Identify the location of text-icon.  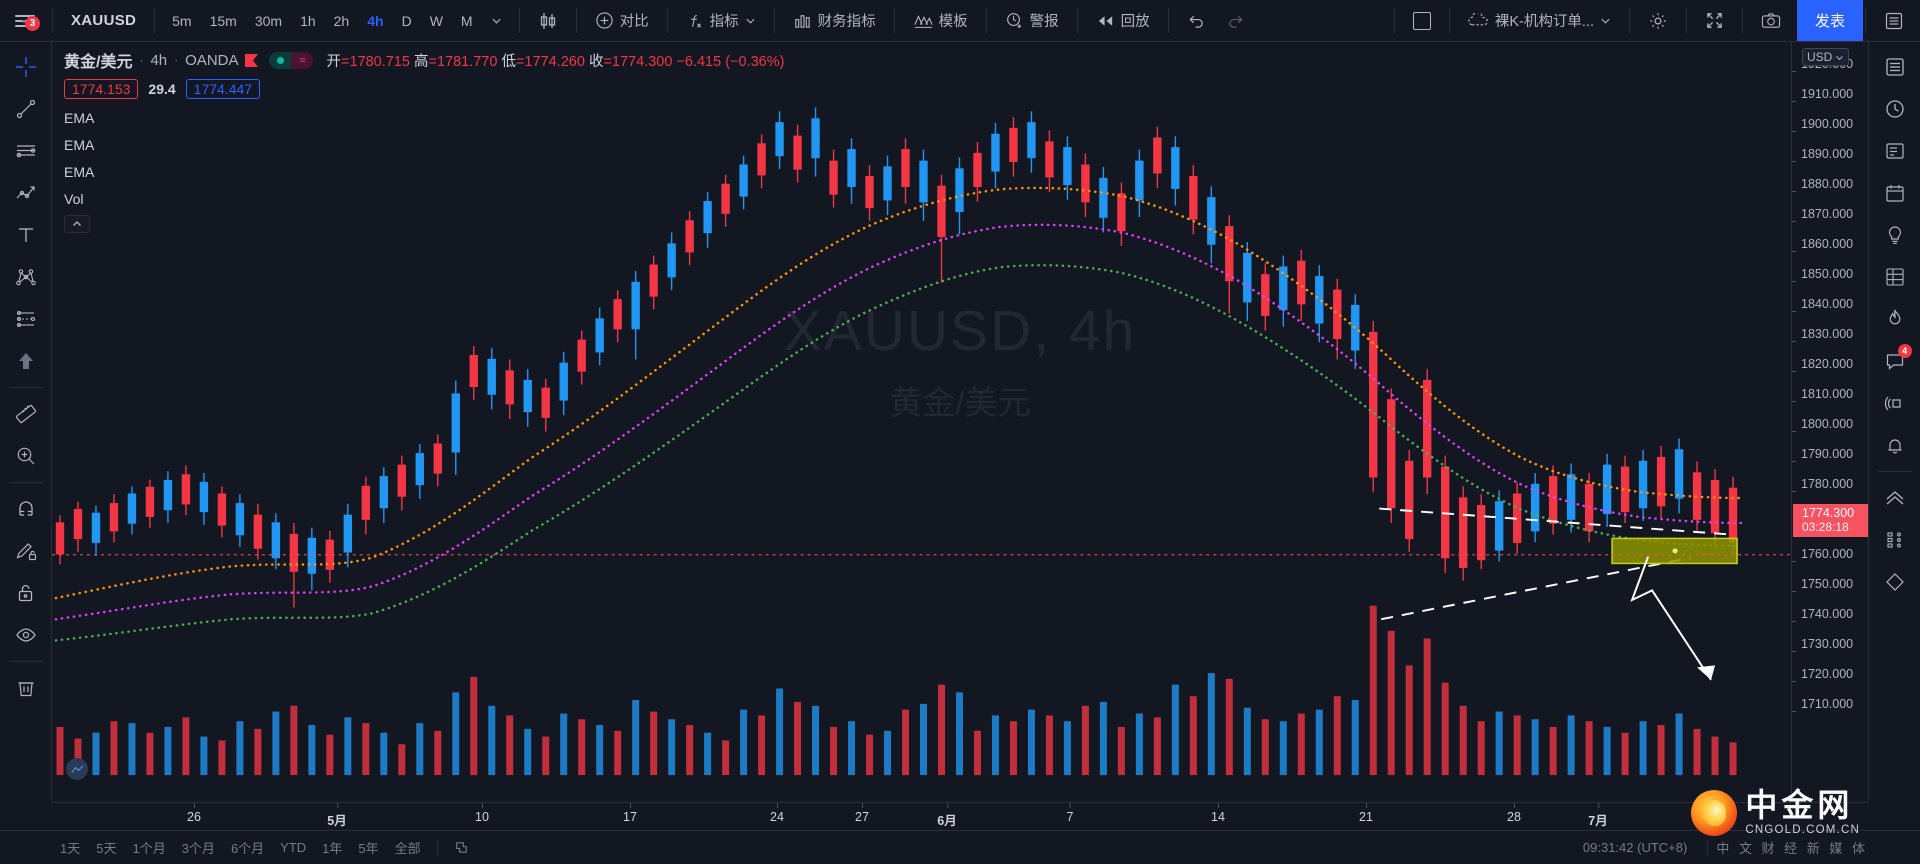
(26, 235).